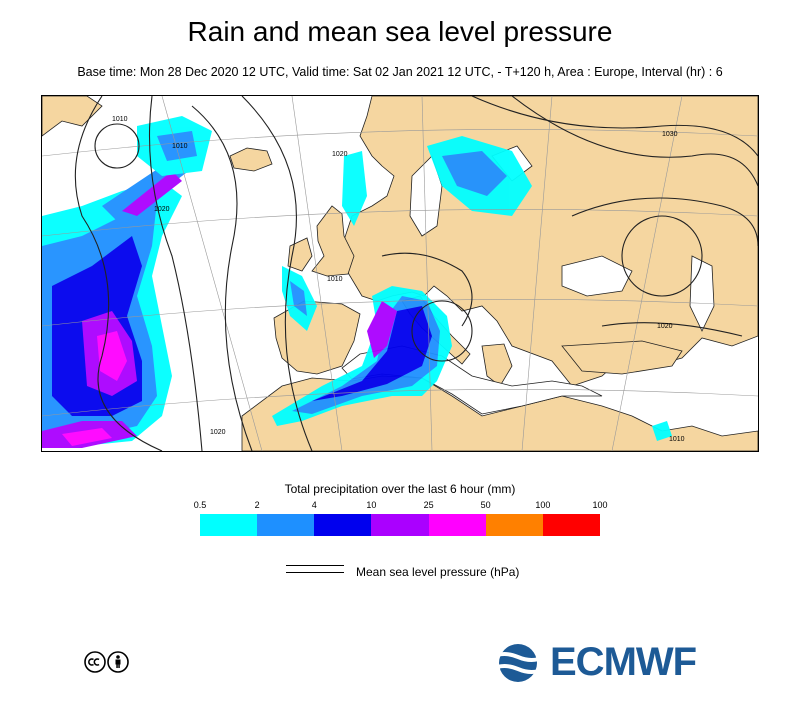  I want to click on precip-east-med, so click(662, 431).